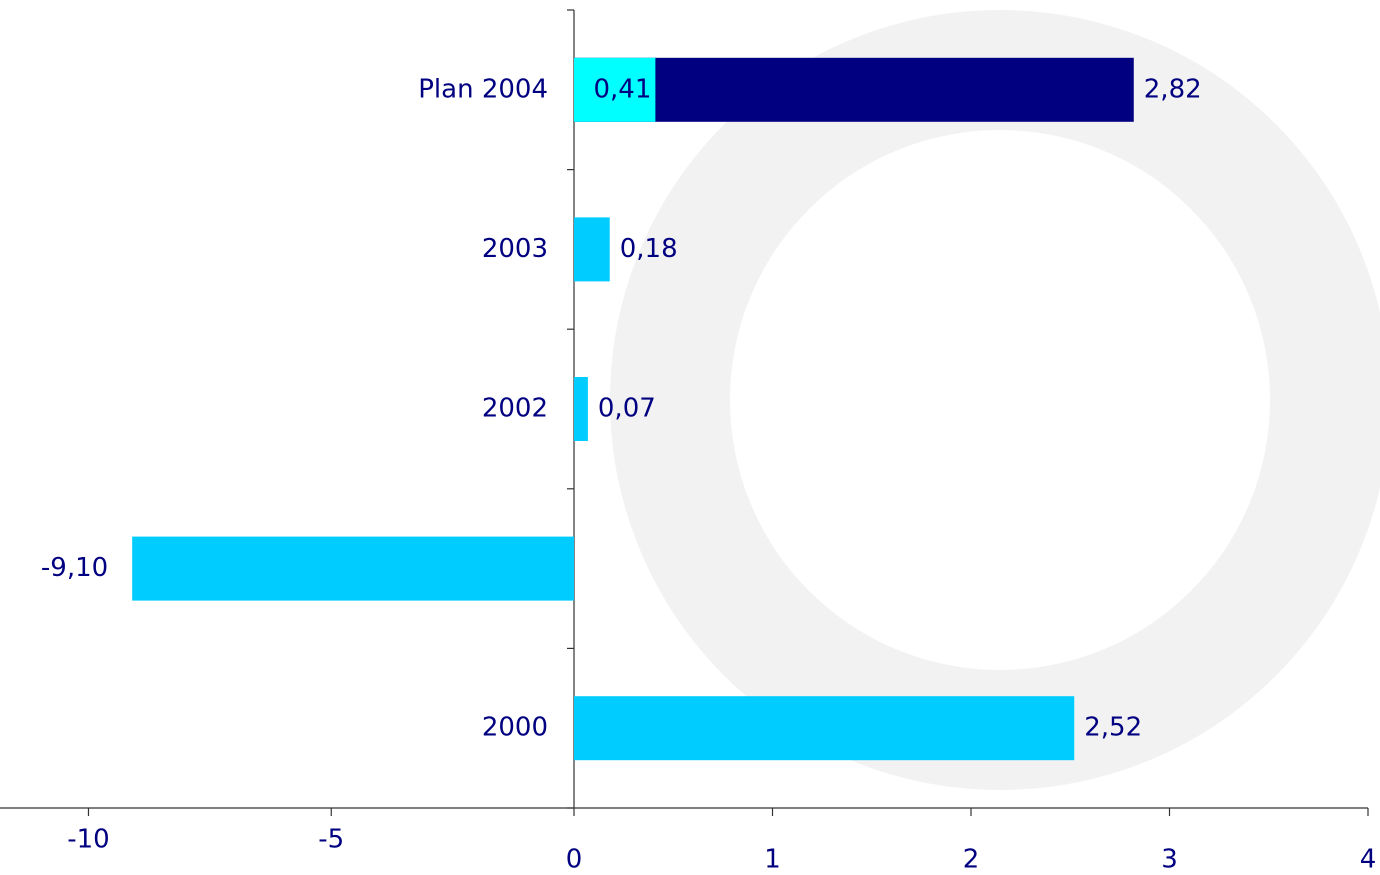 The width and height of the screenshot is (1380, 875). What do you see at coordinates (627, 409) in the screenshot?
I see `value-label: 0,07` at bounding box center [627, 409].